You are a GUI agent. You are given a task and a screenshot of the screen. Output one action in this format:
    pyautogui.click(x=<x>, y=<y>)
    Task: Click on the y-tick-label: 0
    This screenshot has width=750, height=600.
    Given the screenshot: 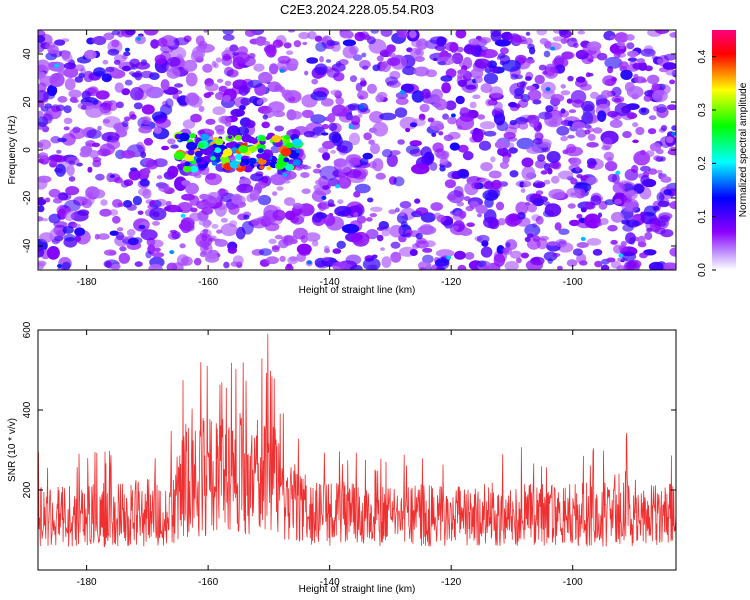 What is the action you would take?
    pyautogui.click(x=27, y=150)
    